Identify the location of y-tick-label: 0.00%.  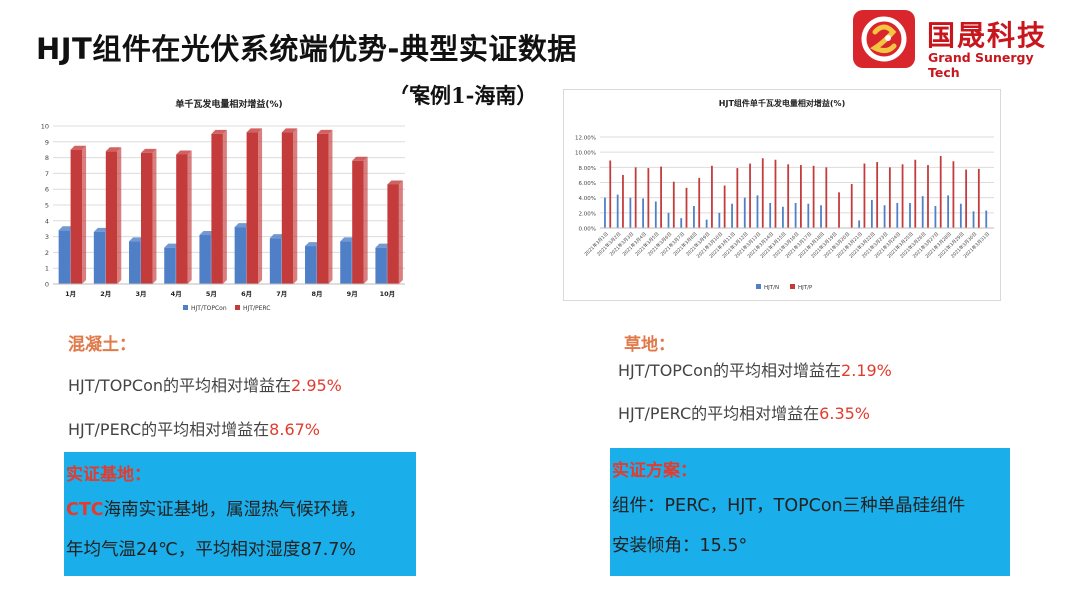
(587, 230).